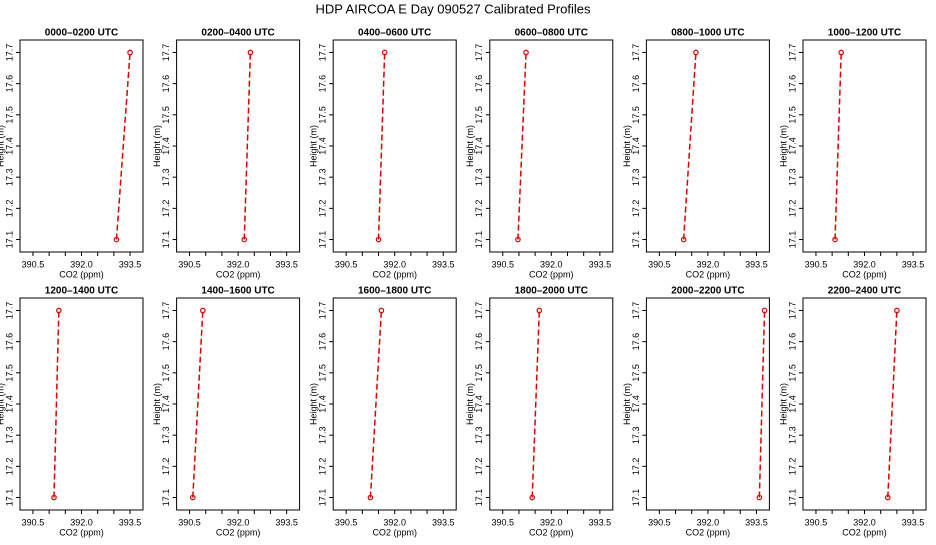 Image resolution: width=936 pixels, height=545 pixels. I want to click on panel-title: 0800–1000 UTC, so click(707, 33).